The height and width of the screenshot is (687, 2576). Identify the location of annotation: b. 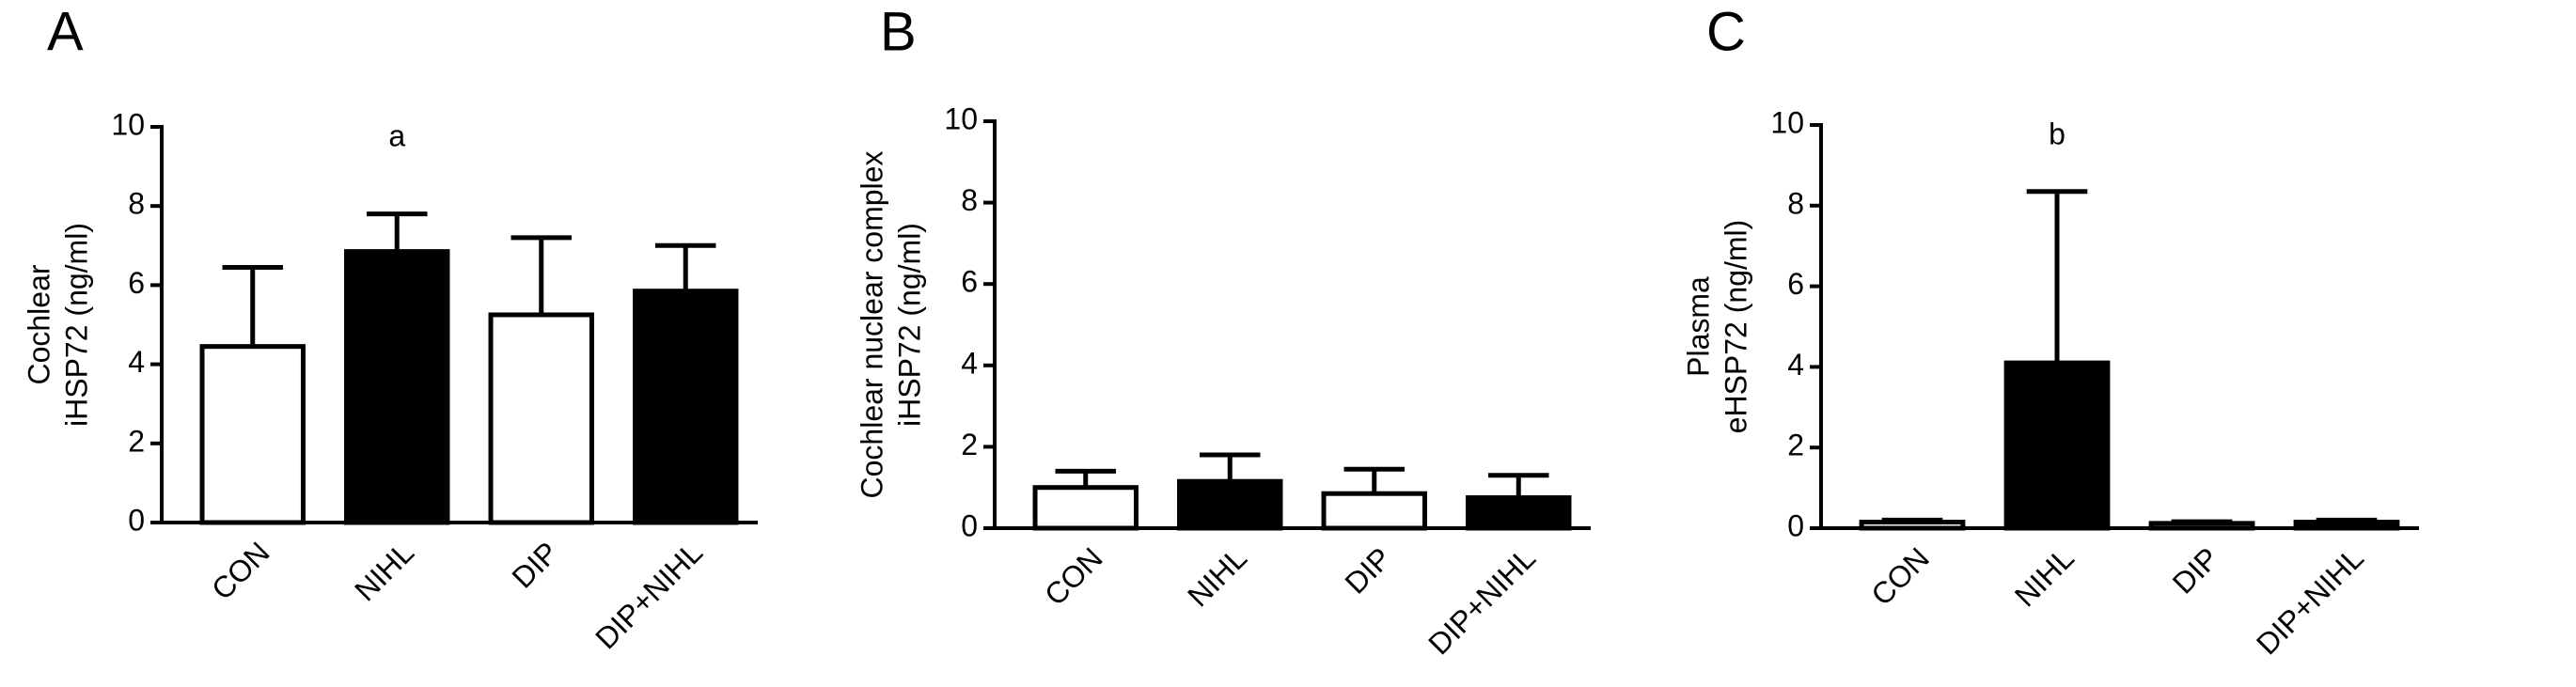
(2058, 133).